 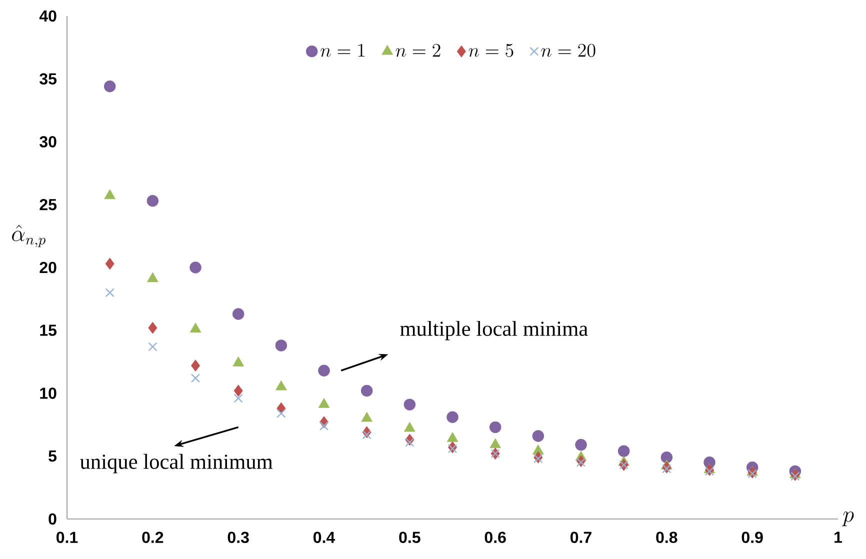 I want to click on x-tick-label: 1, so click(x=838, y=537).